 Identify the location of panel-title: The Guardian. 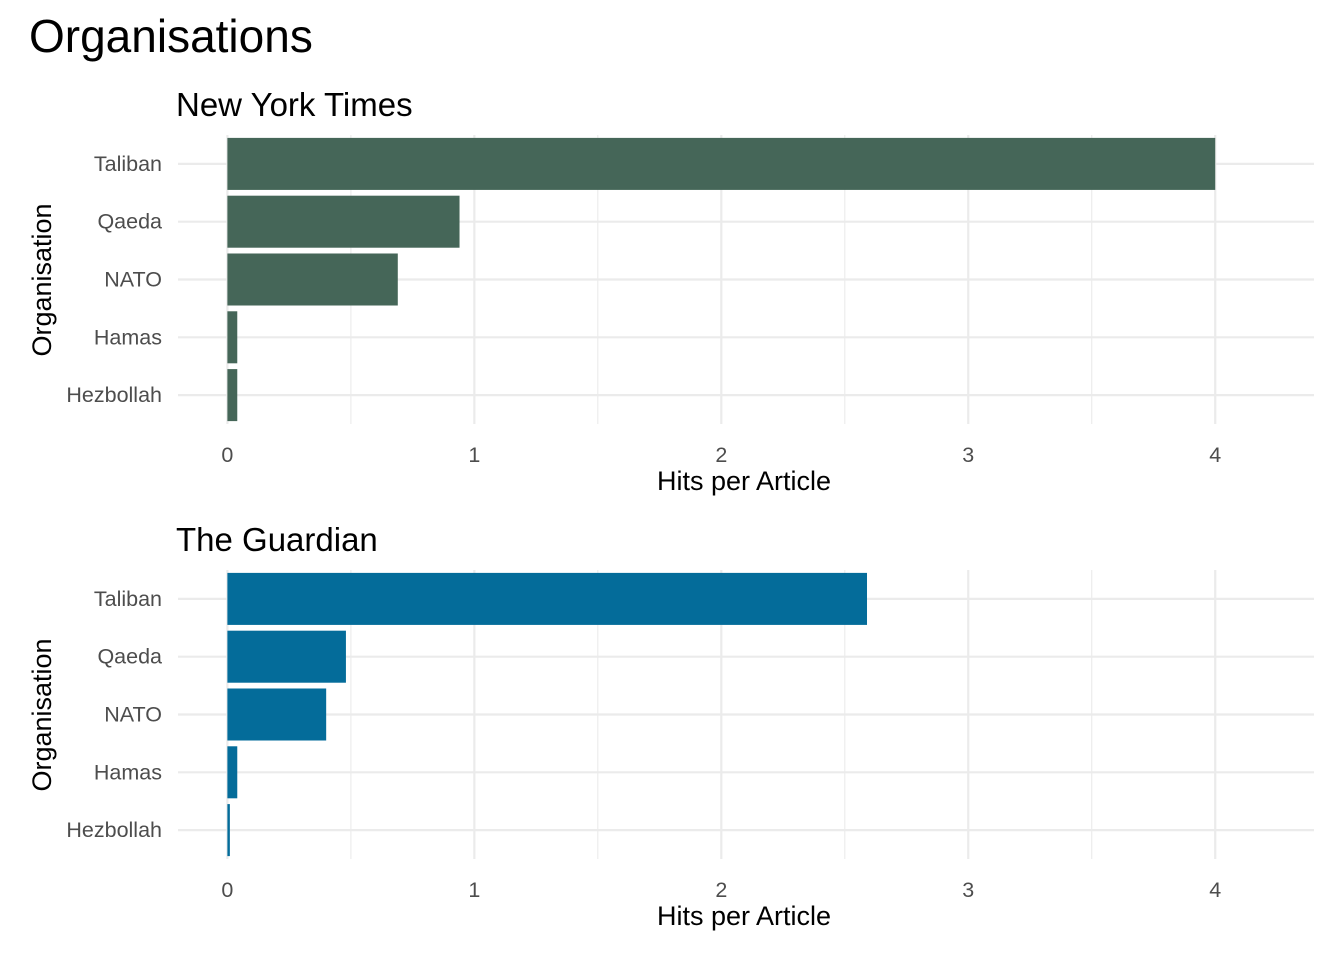
(277, 539).